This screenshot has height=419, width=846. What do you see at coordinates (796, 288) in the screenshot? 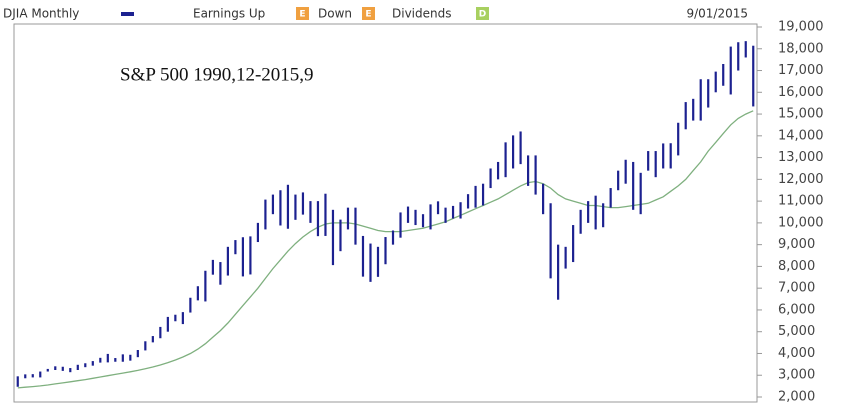
I see `y-tick-label: 7,000` at bounding box center [796, 288].